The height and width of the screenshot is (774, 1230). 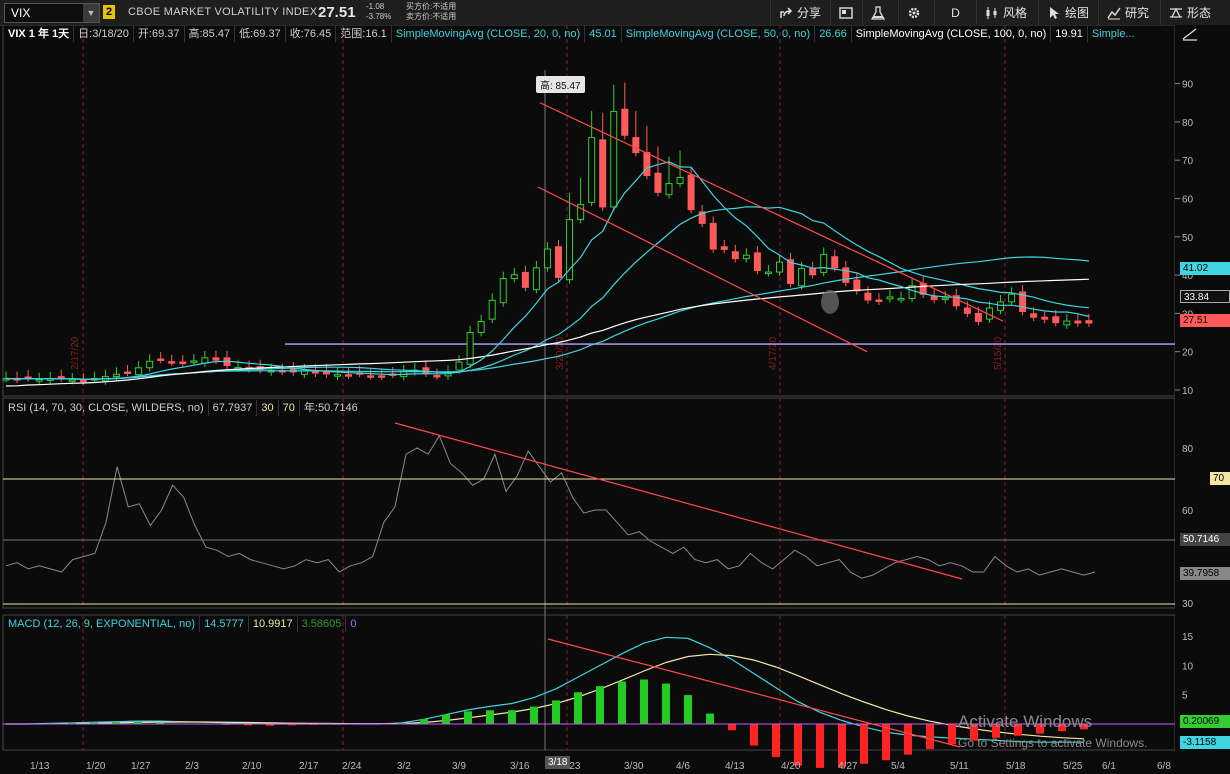 I want to click on sma100-label: SimpleMovingAvg (CLOSE, 100, 0, no), so click(x=952, y=34).